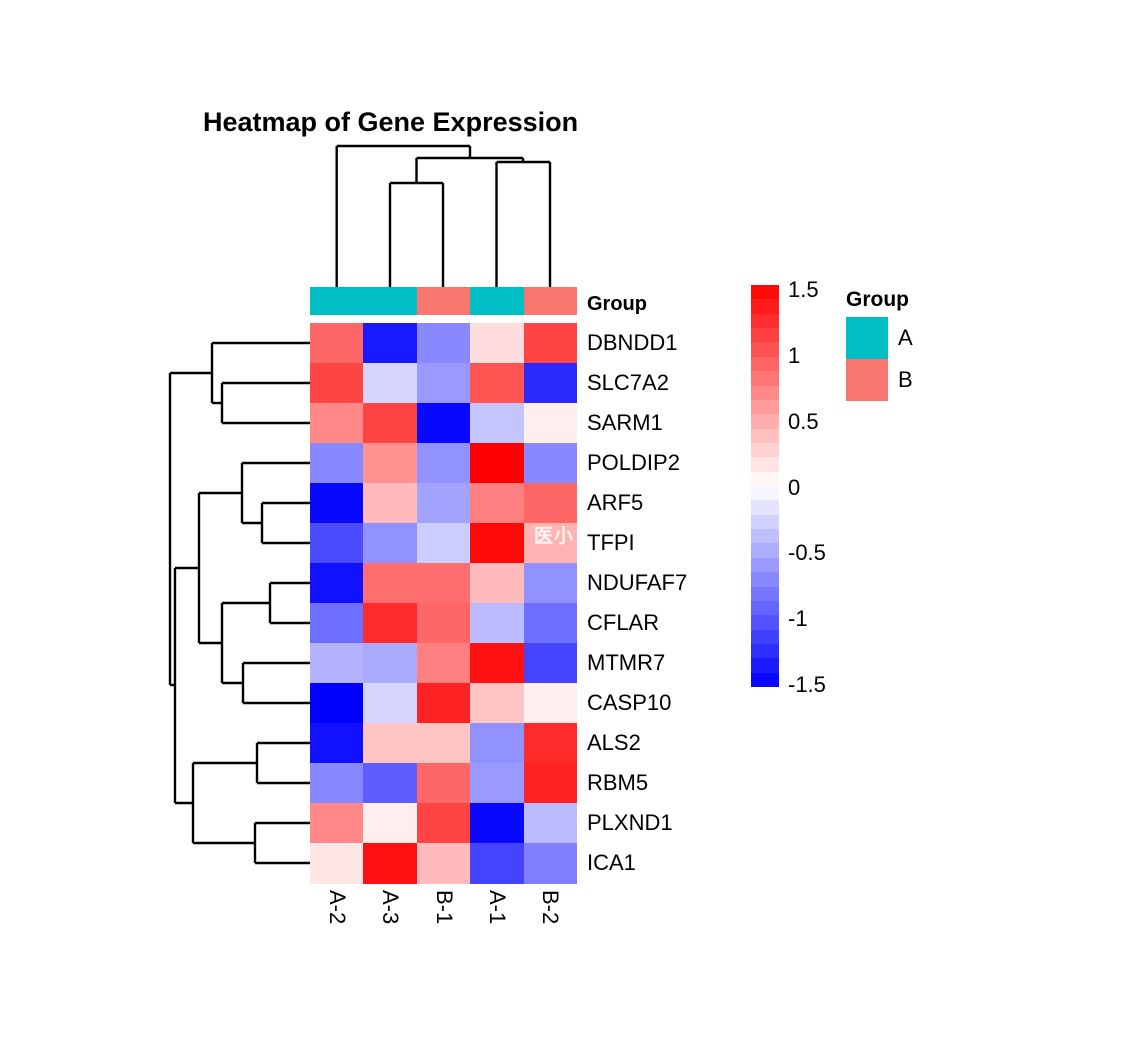 This screenshot has height=1060, width=1132. What do you see at coordinates (905, 379) in the screenshot?
I see `legend-item-label: B` at bounding box center [905, 379].